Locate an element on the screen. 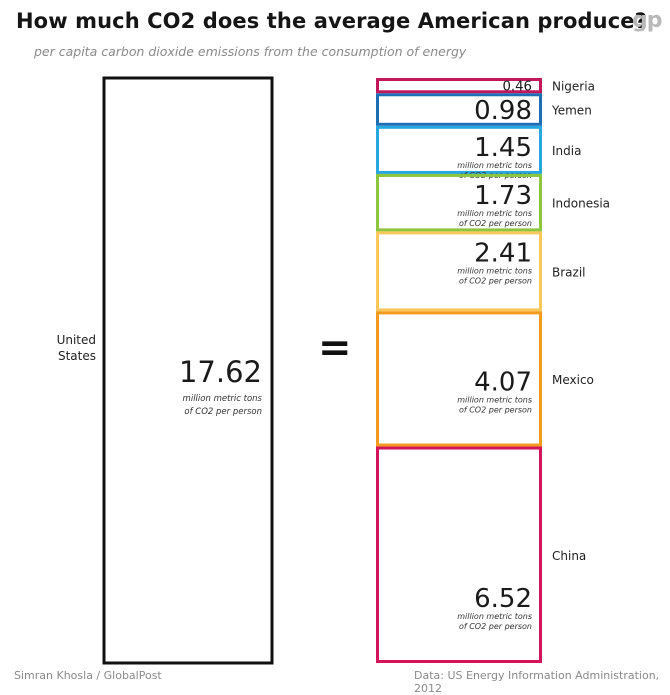 Image resolution: width=670 pixels, height=695 pixels. yemen-value: 0.98 is located at coordinates (503, 111).